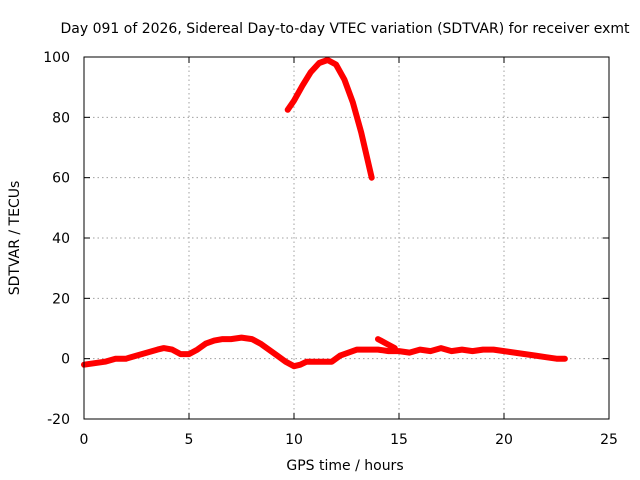 This screenshot has width=640, height=480. Describe the element at coordinates (344, 466) in the screenshot. I see `x-axis-label: GPS time / hours` at that location.